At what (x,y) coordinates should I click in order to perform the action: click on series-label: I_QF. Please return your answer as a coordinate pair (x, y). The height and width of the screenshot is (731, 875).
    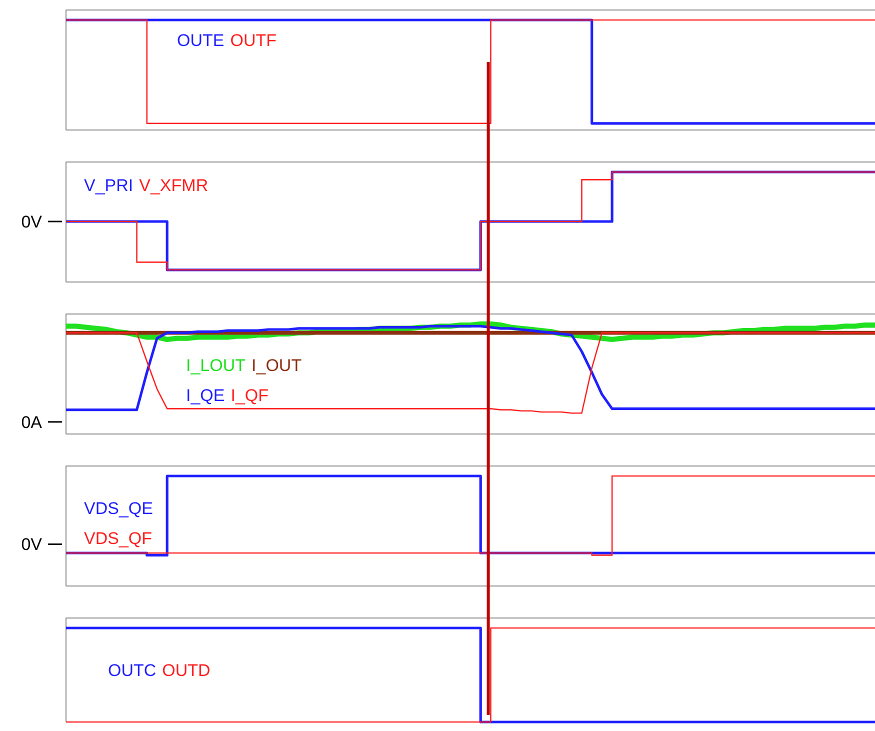
    Looking at the image, I should click on (249, 395).